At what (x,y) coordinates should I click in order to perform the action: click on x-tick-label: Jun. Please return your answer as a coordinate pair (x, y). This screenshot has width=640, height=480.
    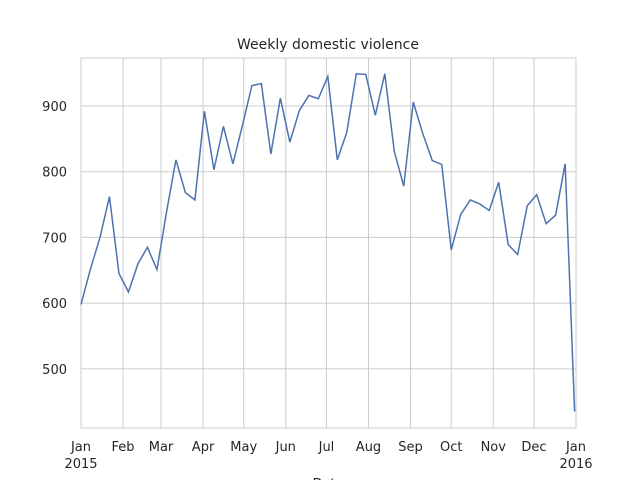
    Looking at the image, I should click on (285, 447).